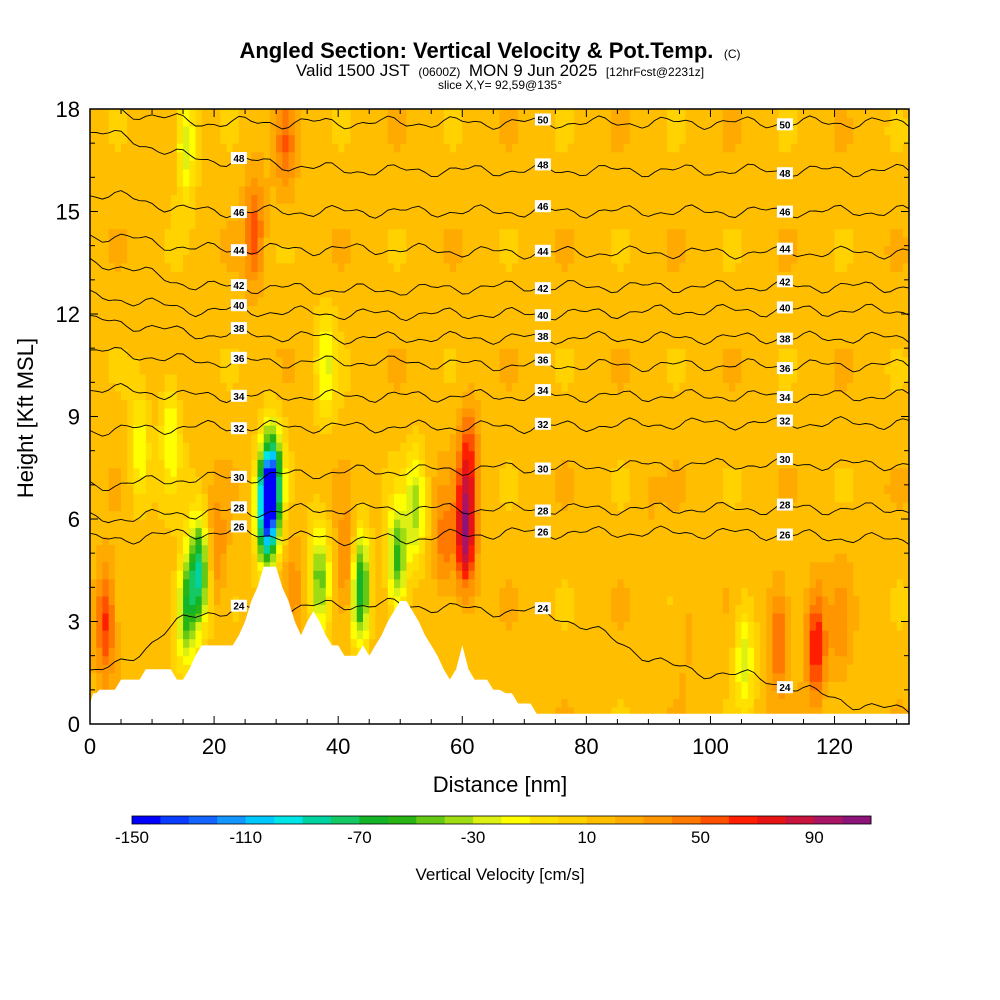  What do you see at coordinates (500, 85) in the screenshot?
I see `slice-info: slice X,Y= 92,59@135°` at bounding box center [500, 85].